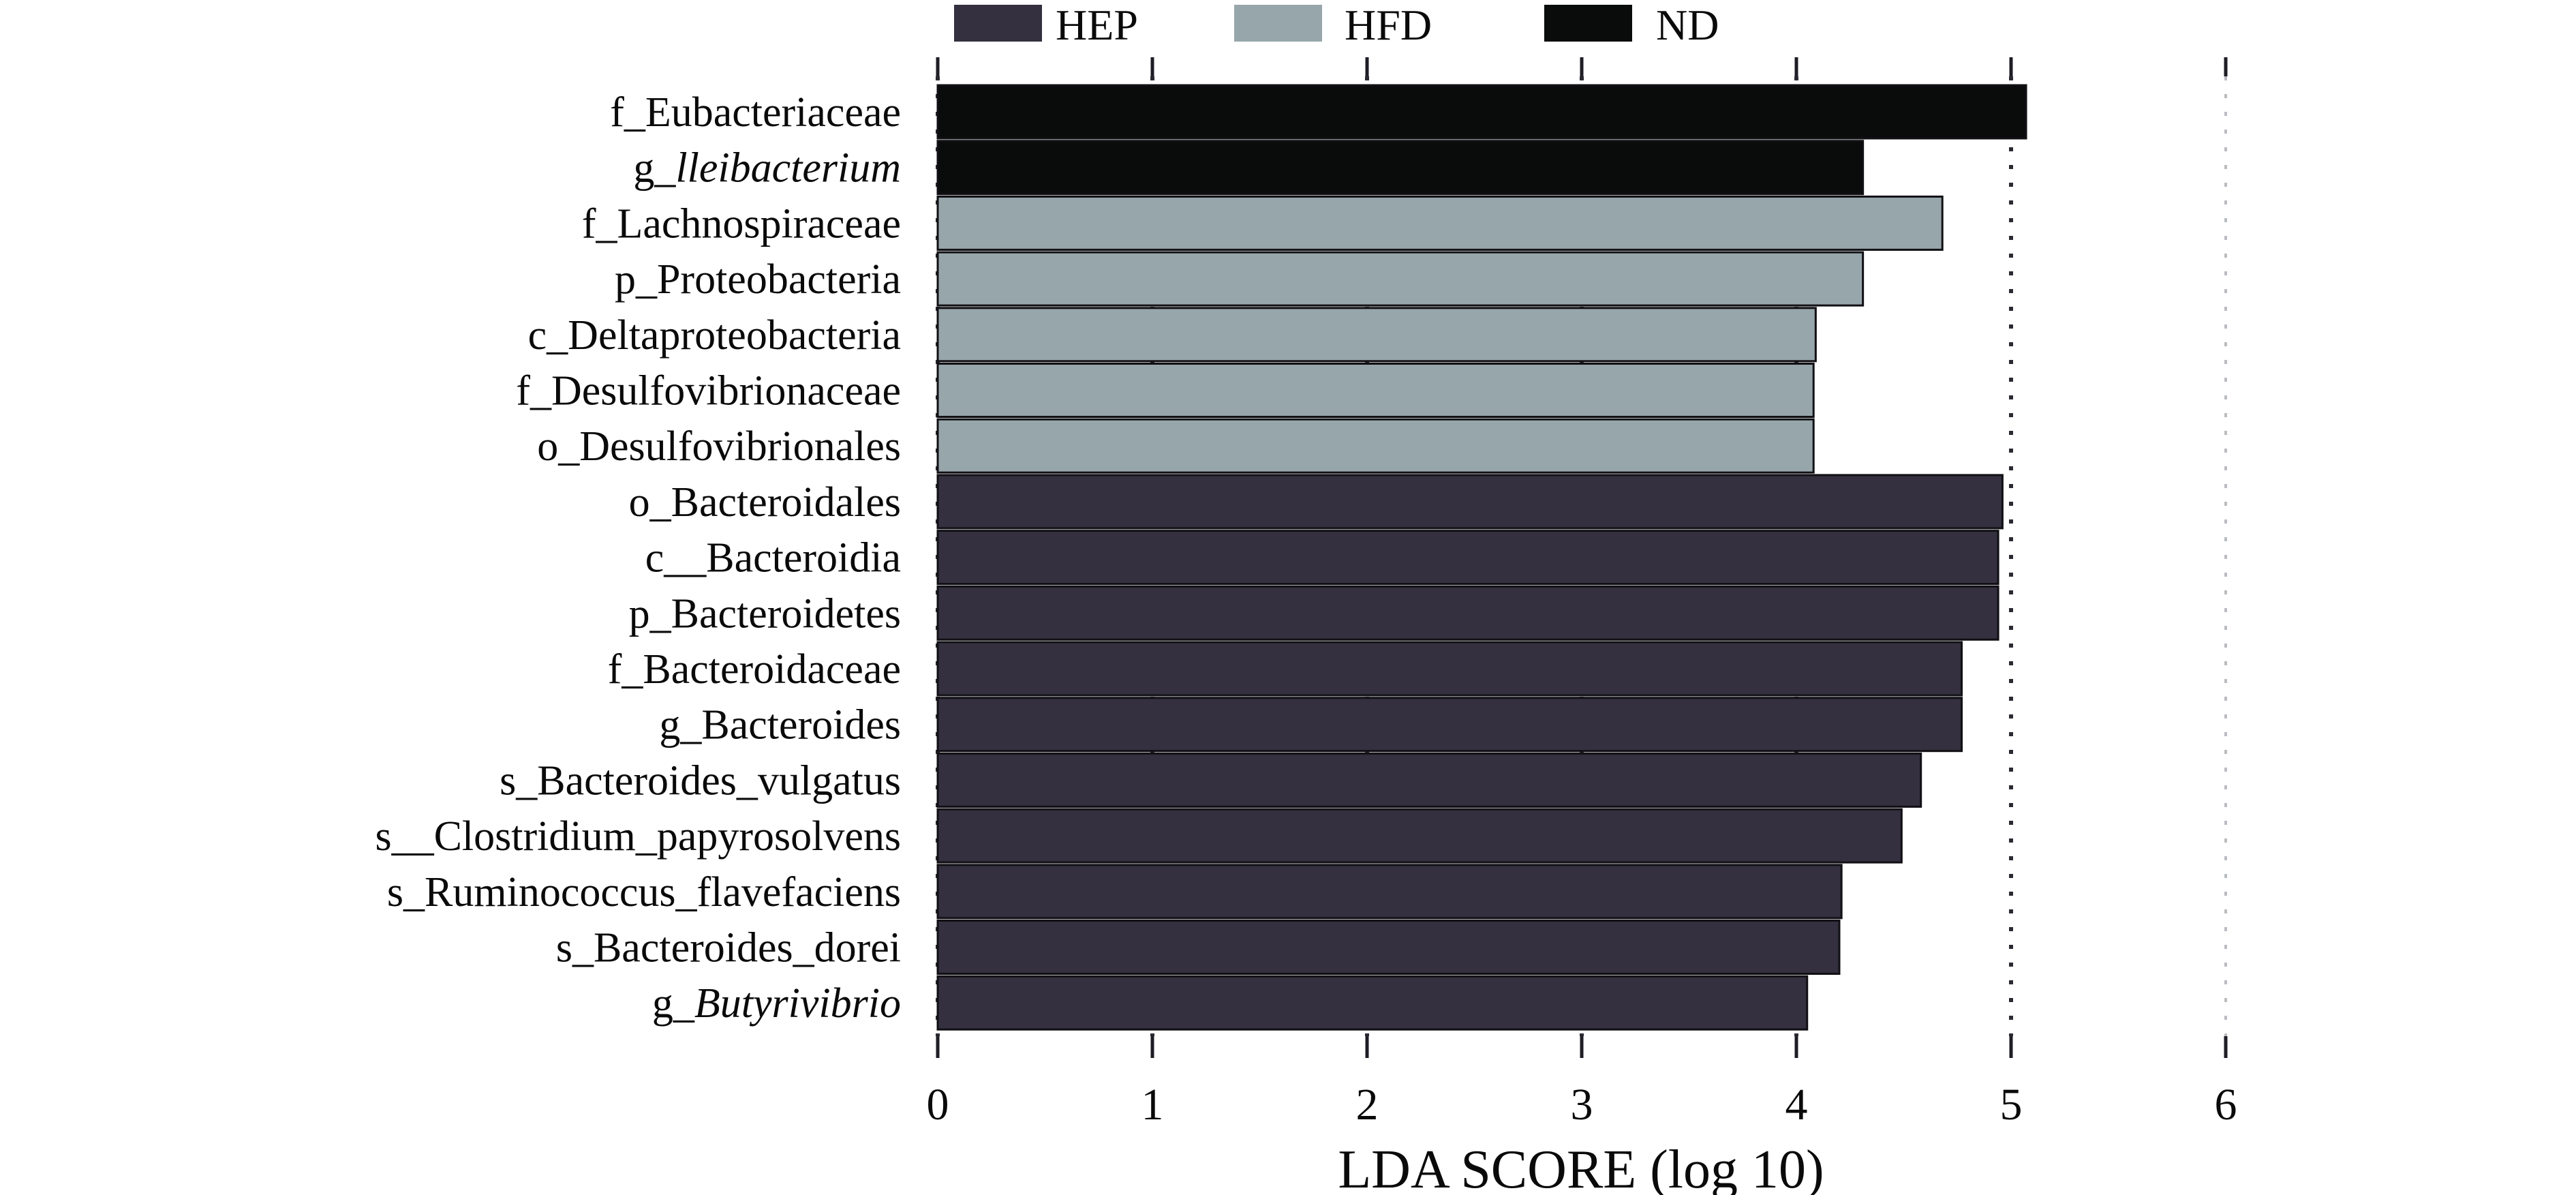 This screenshot has width=2576, height=1195. What do you see at coordinates (1375, 446) in the screenshot?
I see `bar-desulfovibrionales` at bounding box center [1375, 446].